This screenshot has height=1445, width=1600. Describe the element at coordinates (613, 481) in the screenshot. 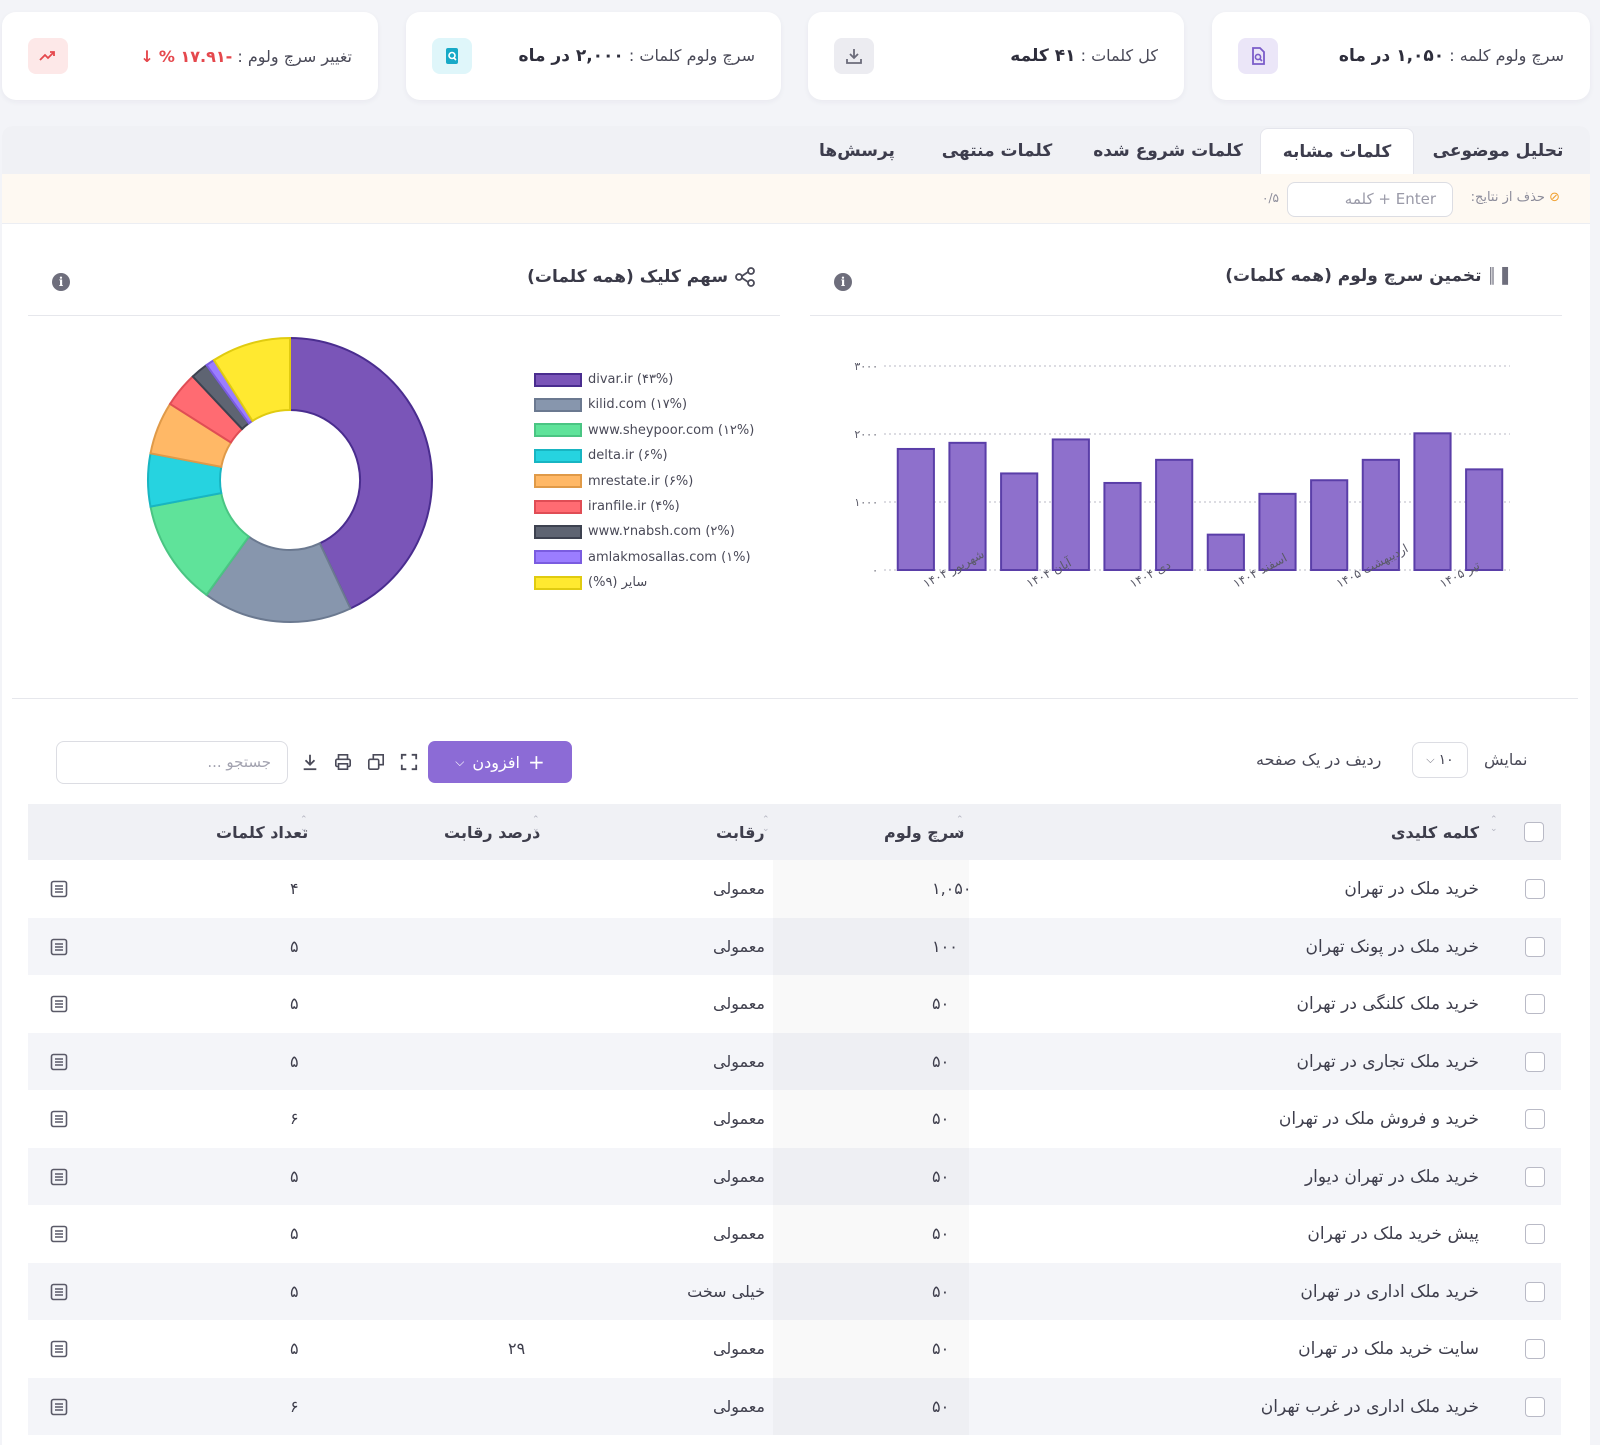

I see `legend-item: mrestate.ir (۶%)` at that location.